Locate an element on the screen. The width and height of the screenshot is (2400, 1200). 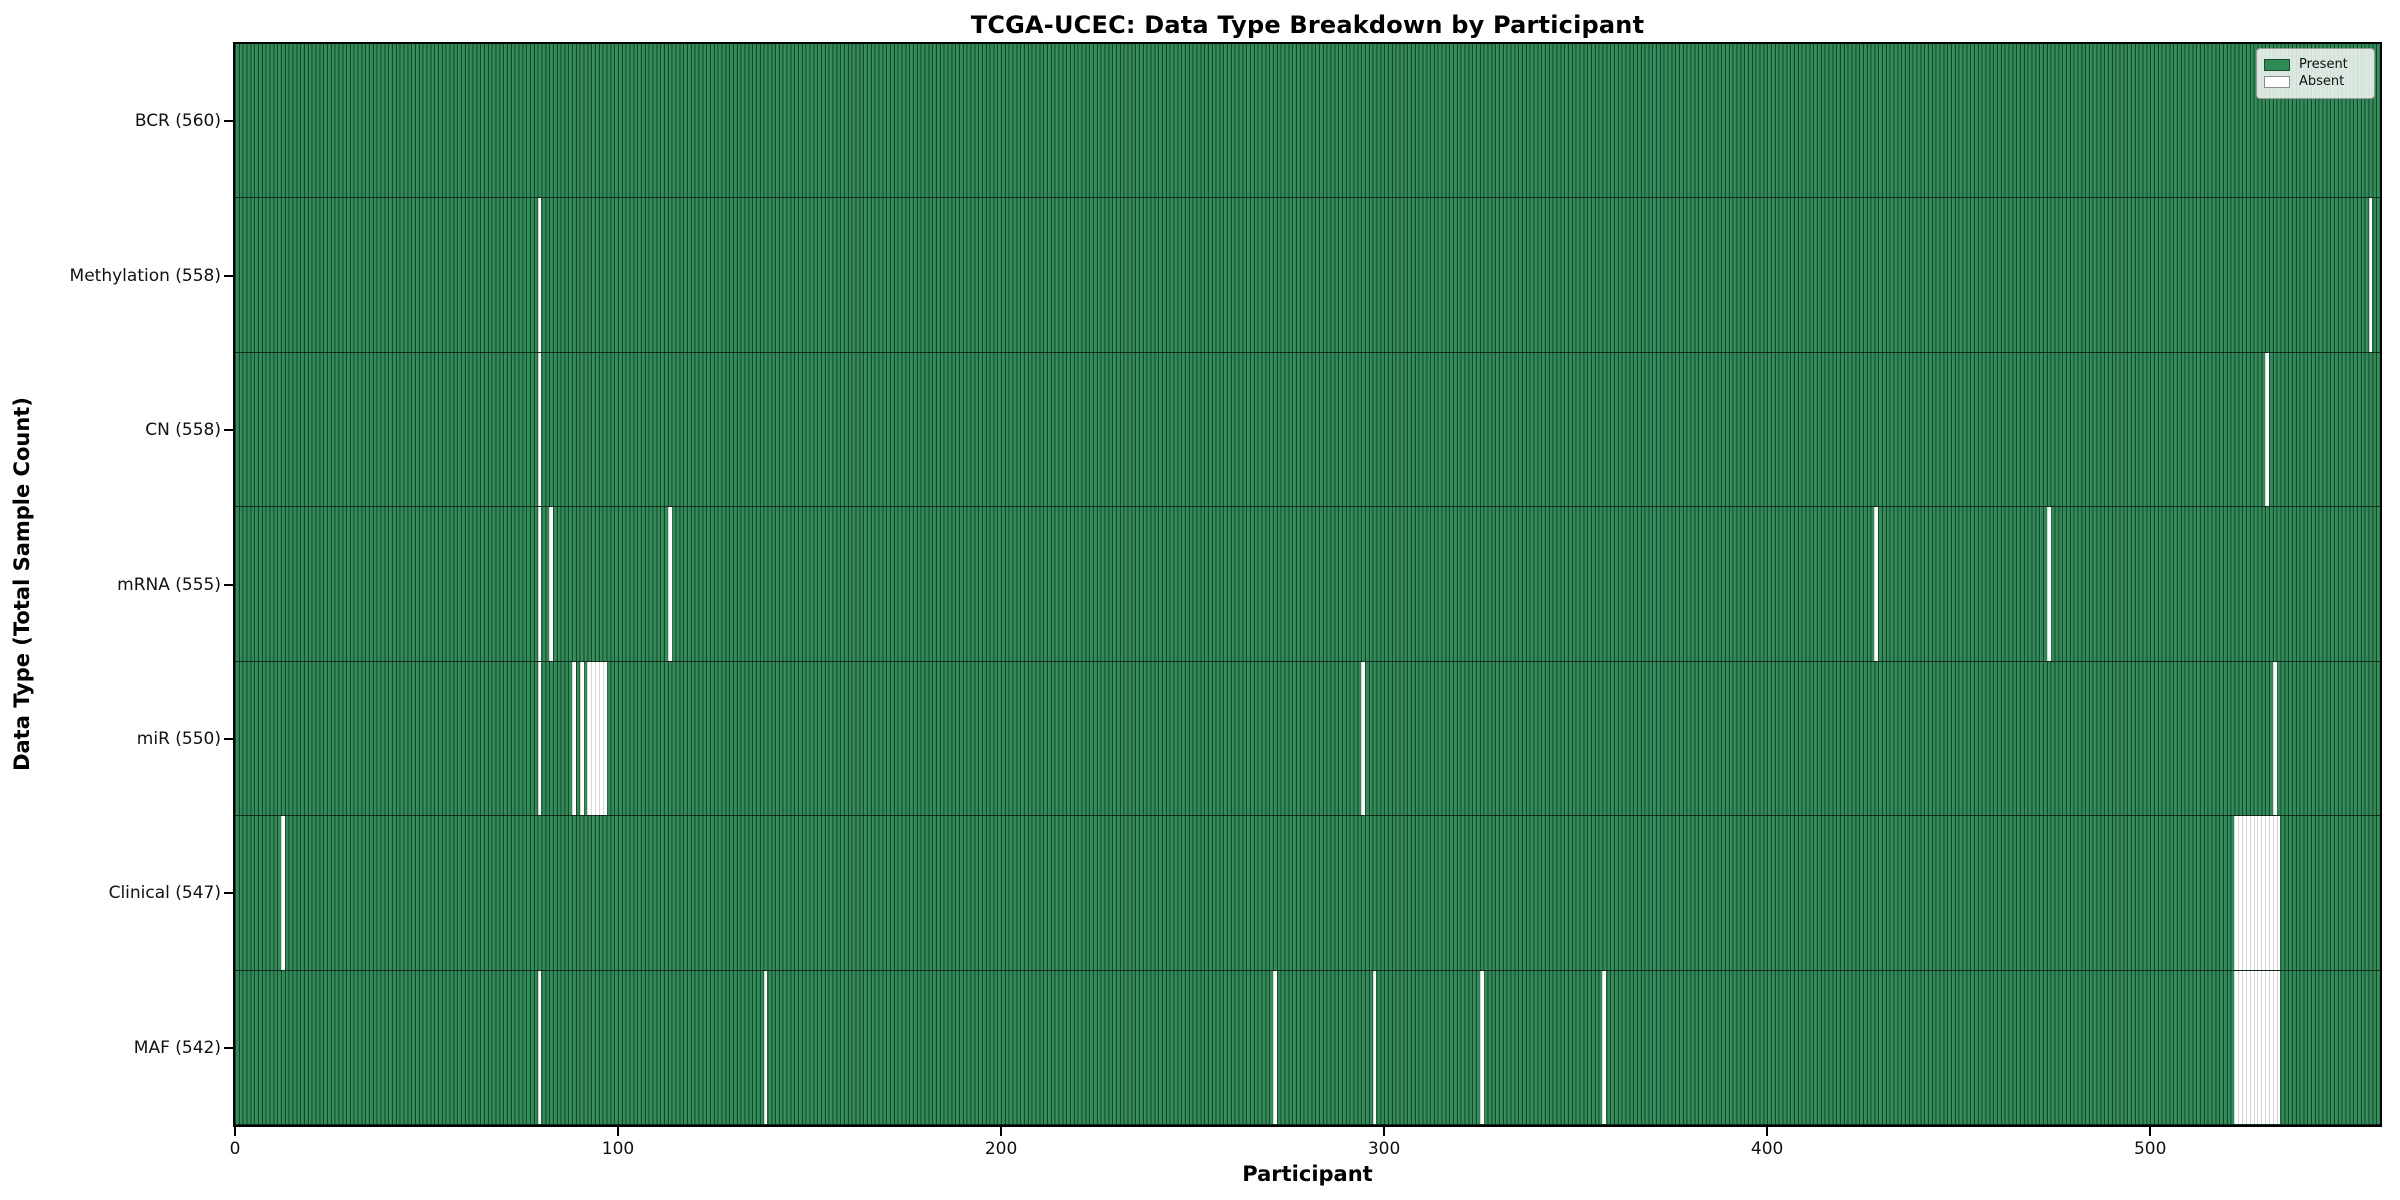
x-tick-label: 500 is located at coordinates (2150, 1149).